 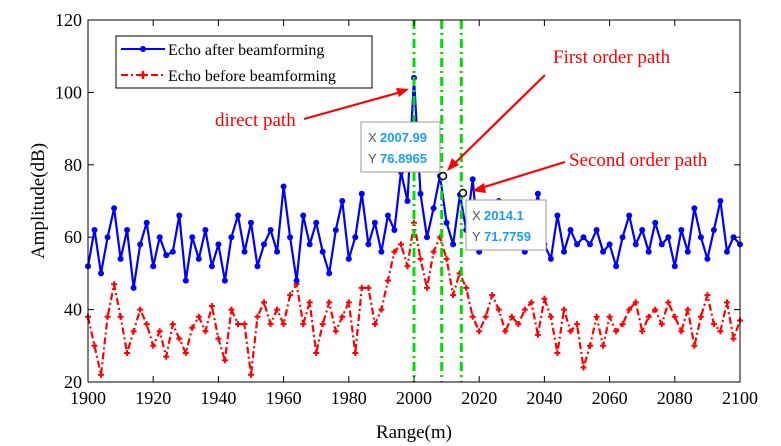 What do you see at coordinates (437, 201) in the screenshot?
I see `vertical-lines` at bounding box center [437, 201].